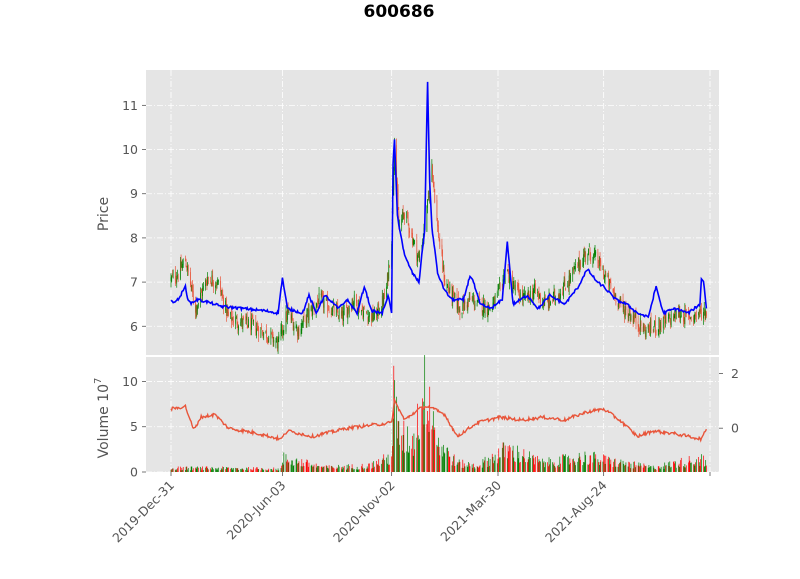  I want to click on volume-axis-exponent-base: 10, so click(104, 393).